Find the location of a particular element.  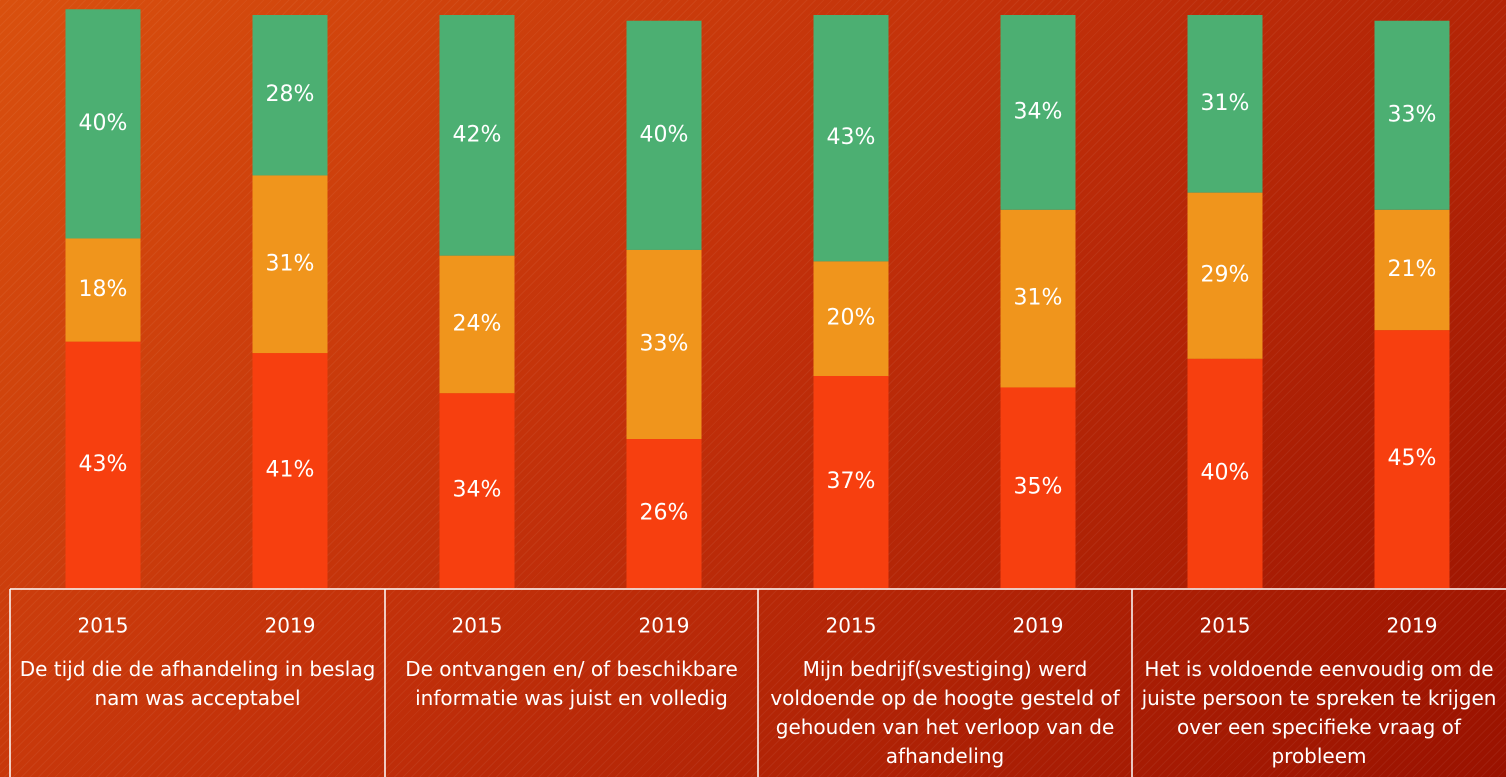

value-label: 28% is located at coordinates (290, 94).